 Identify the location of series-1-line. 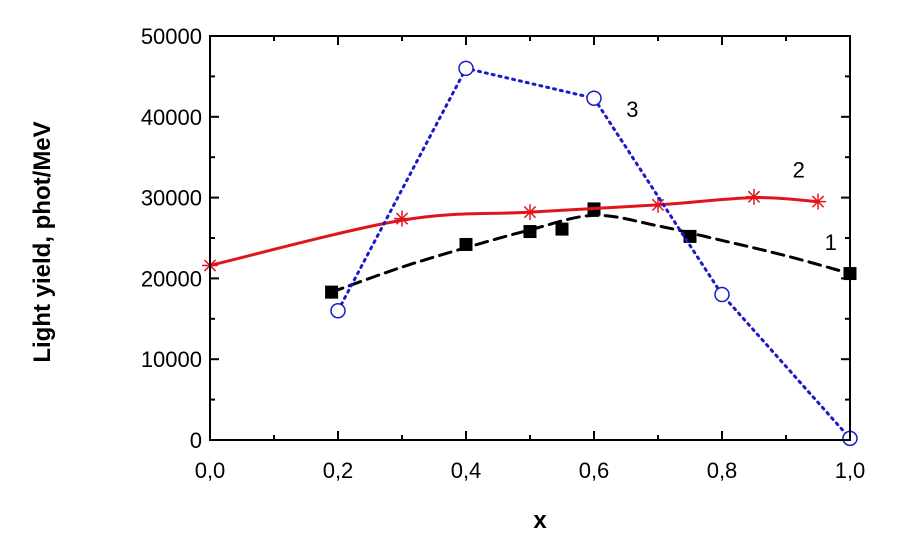
(591, 253).